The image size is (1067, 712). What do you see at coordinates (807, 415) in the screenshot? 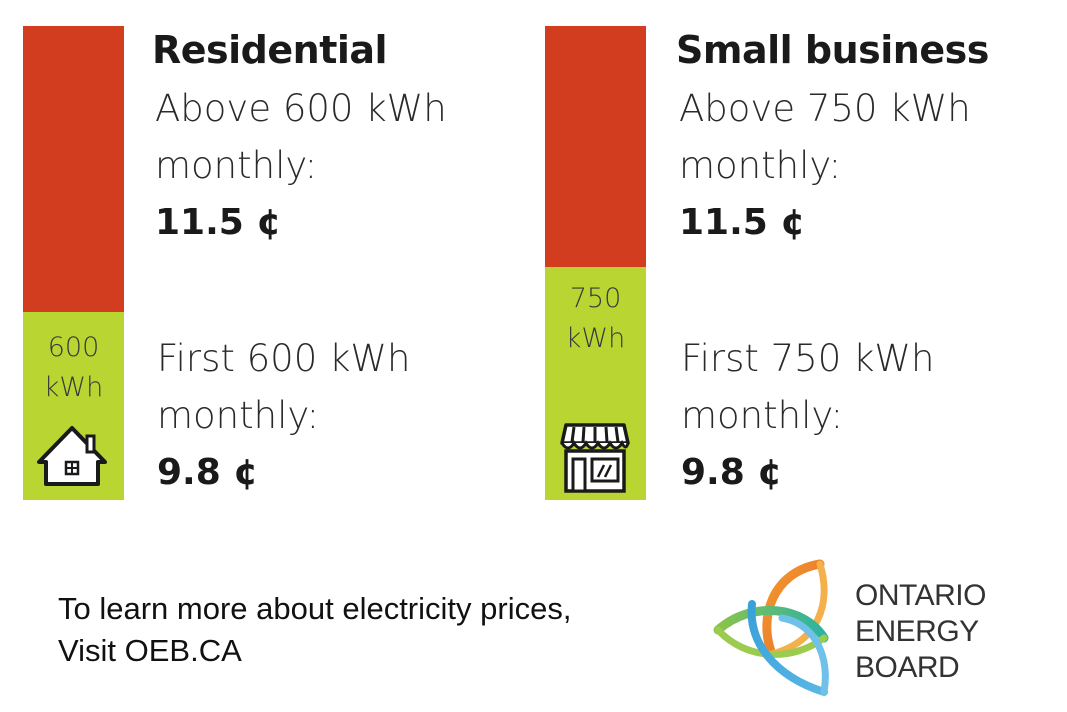
I see `small-business-lower-tier-text: First 750 kWh monthly: 9.8 ¢` at bounding box center [807, 415].